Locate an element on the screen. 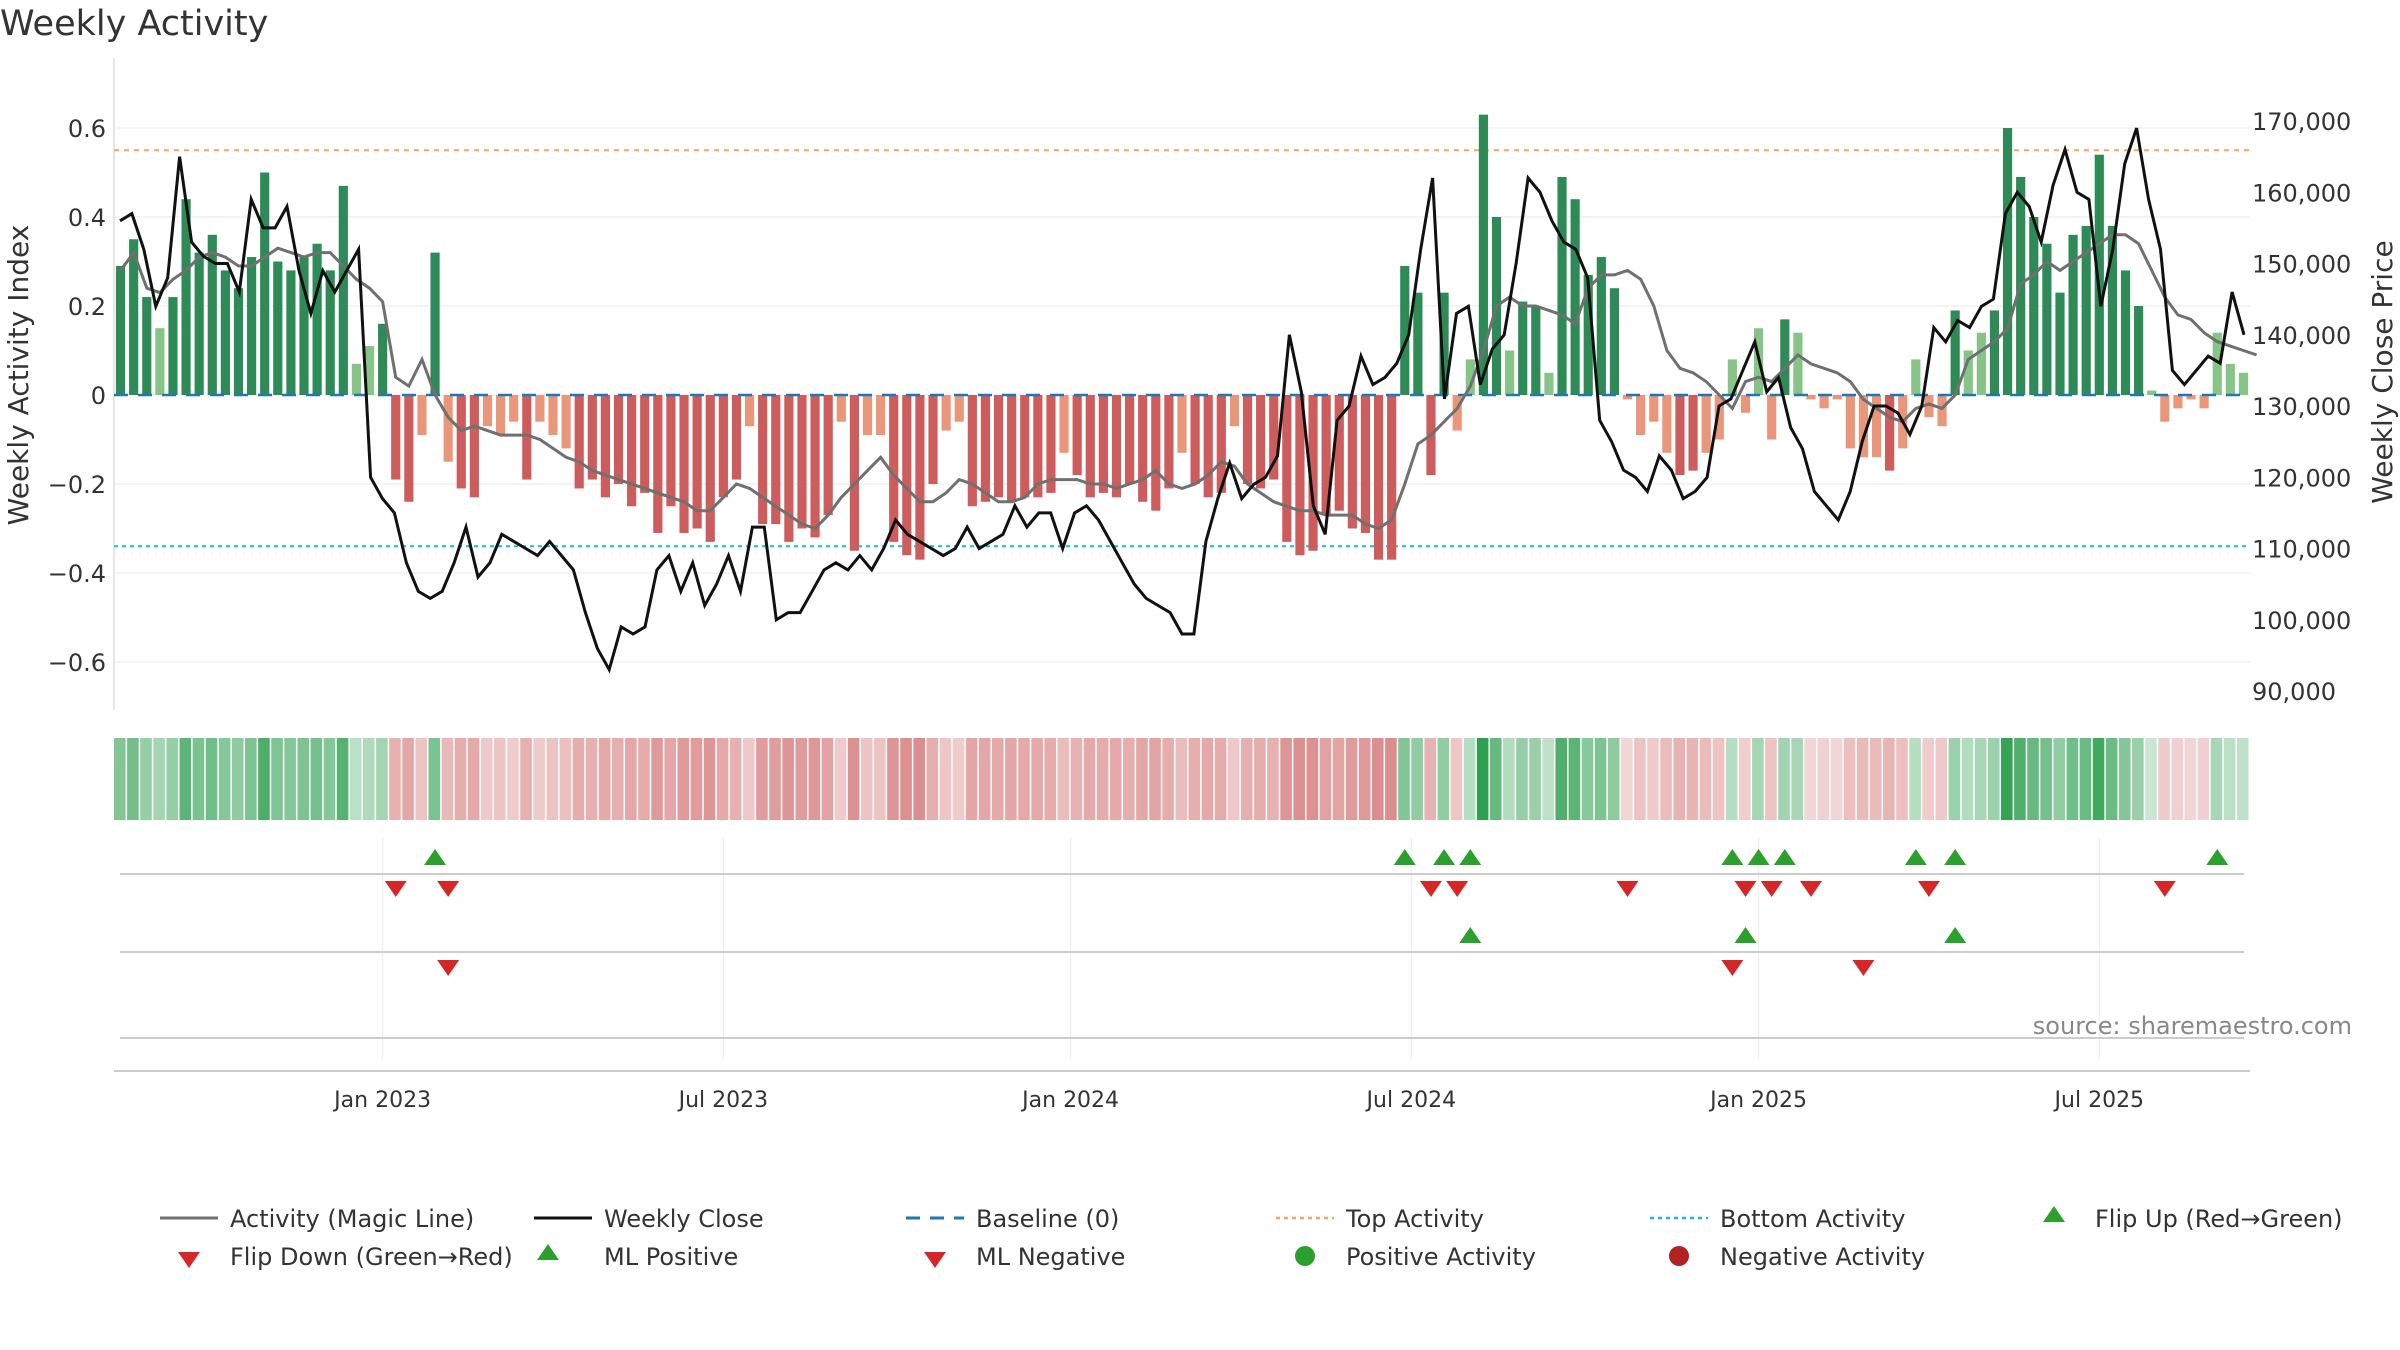  ml-negative-marker is located at coordinates (1732, 968).